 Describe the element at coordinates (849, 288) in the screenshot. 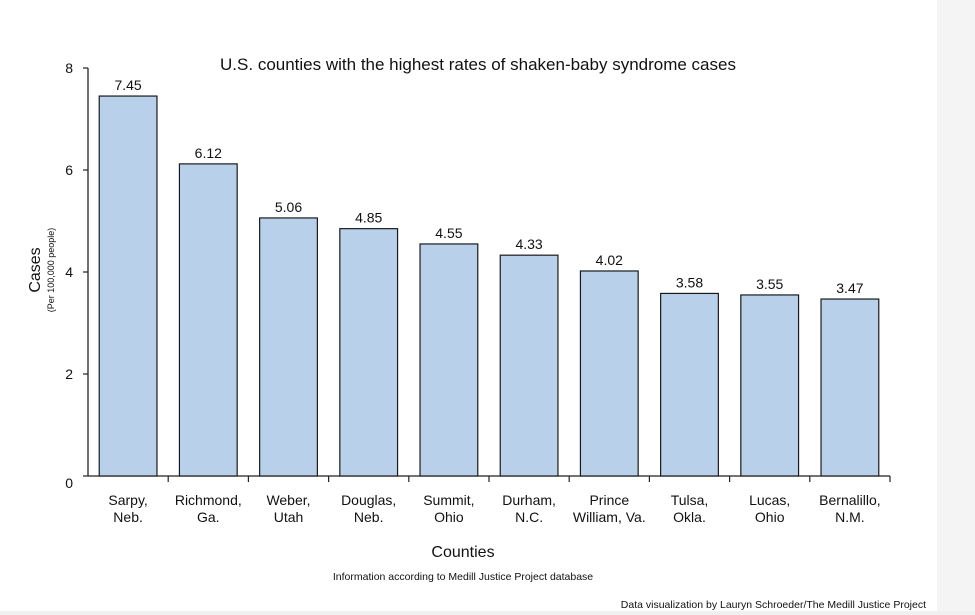

I see `data-label: 3.47` at that location.